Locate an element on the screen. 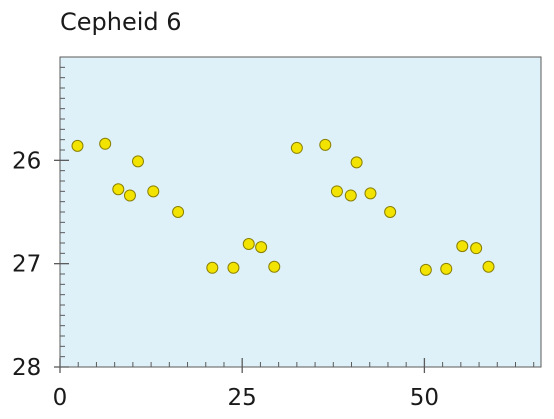 This screenshot has height=419, width=554. y-tick-label: 27 is located at coordinates (26, 265).